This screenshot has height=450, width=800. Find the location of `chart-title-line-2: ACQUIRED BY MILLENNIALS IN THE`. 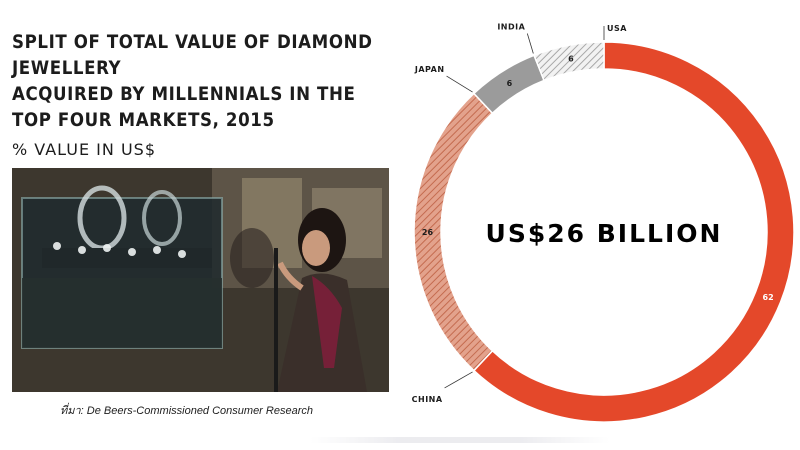

chart-title-line-2: ACQUIRED BY MILLENNIALS IN THE is located at coordinates (184, 94).